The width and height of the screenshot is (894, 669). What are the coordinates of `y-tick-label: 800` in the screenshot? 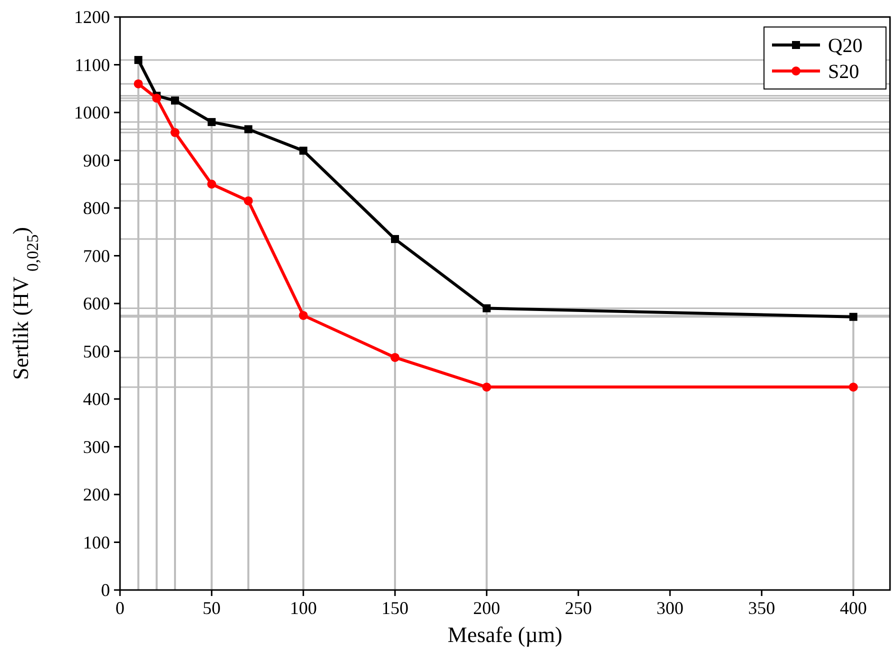 It's located at (96, 208).